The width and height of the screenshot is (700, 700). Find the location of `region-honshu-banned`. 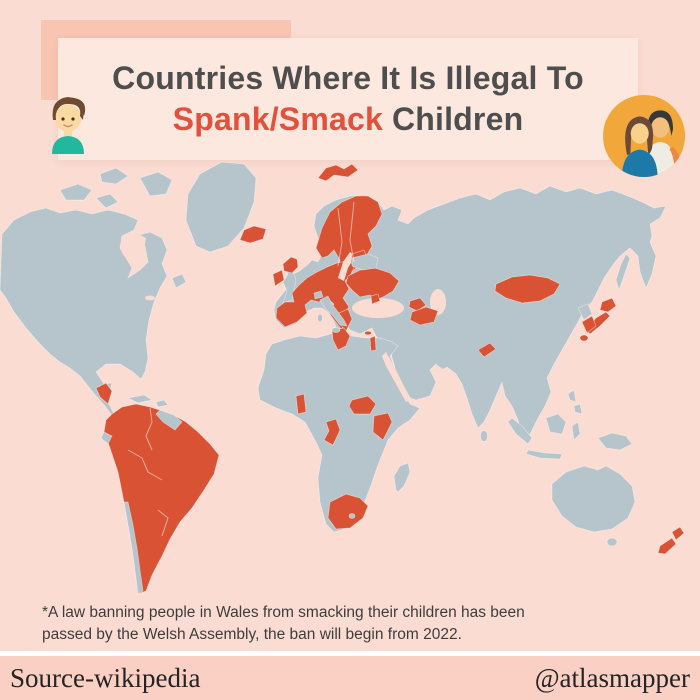

region-honshu-banned is located at coordinates (598, 323).